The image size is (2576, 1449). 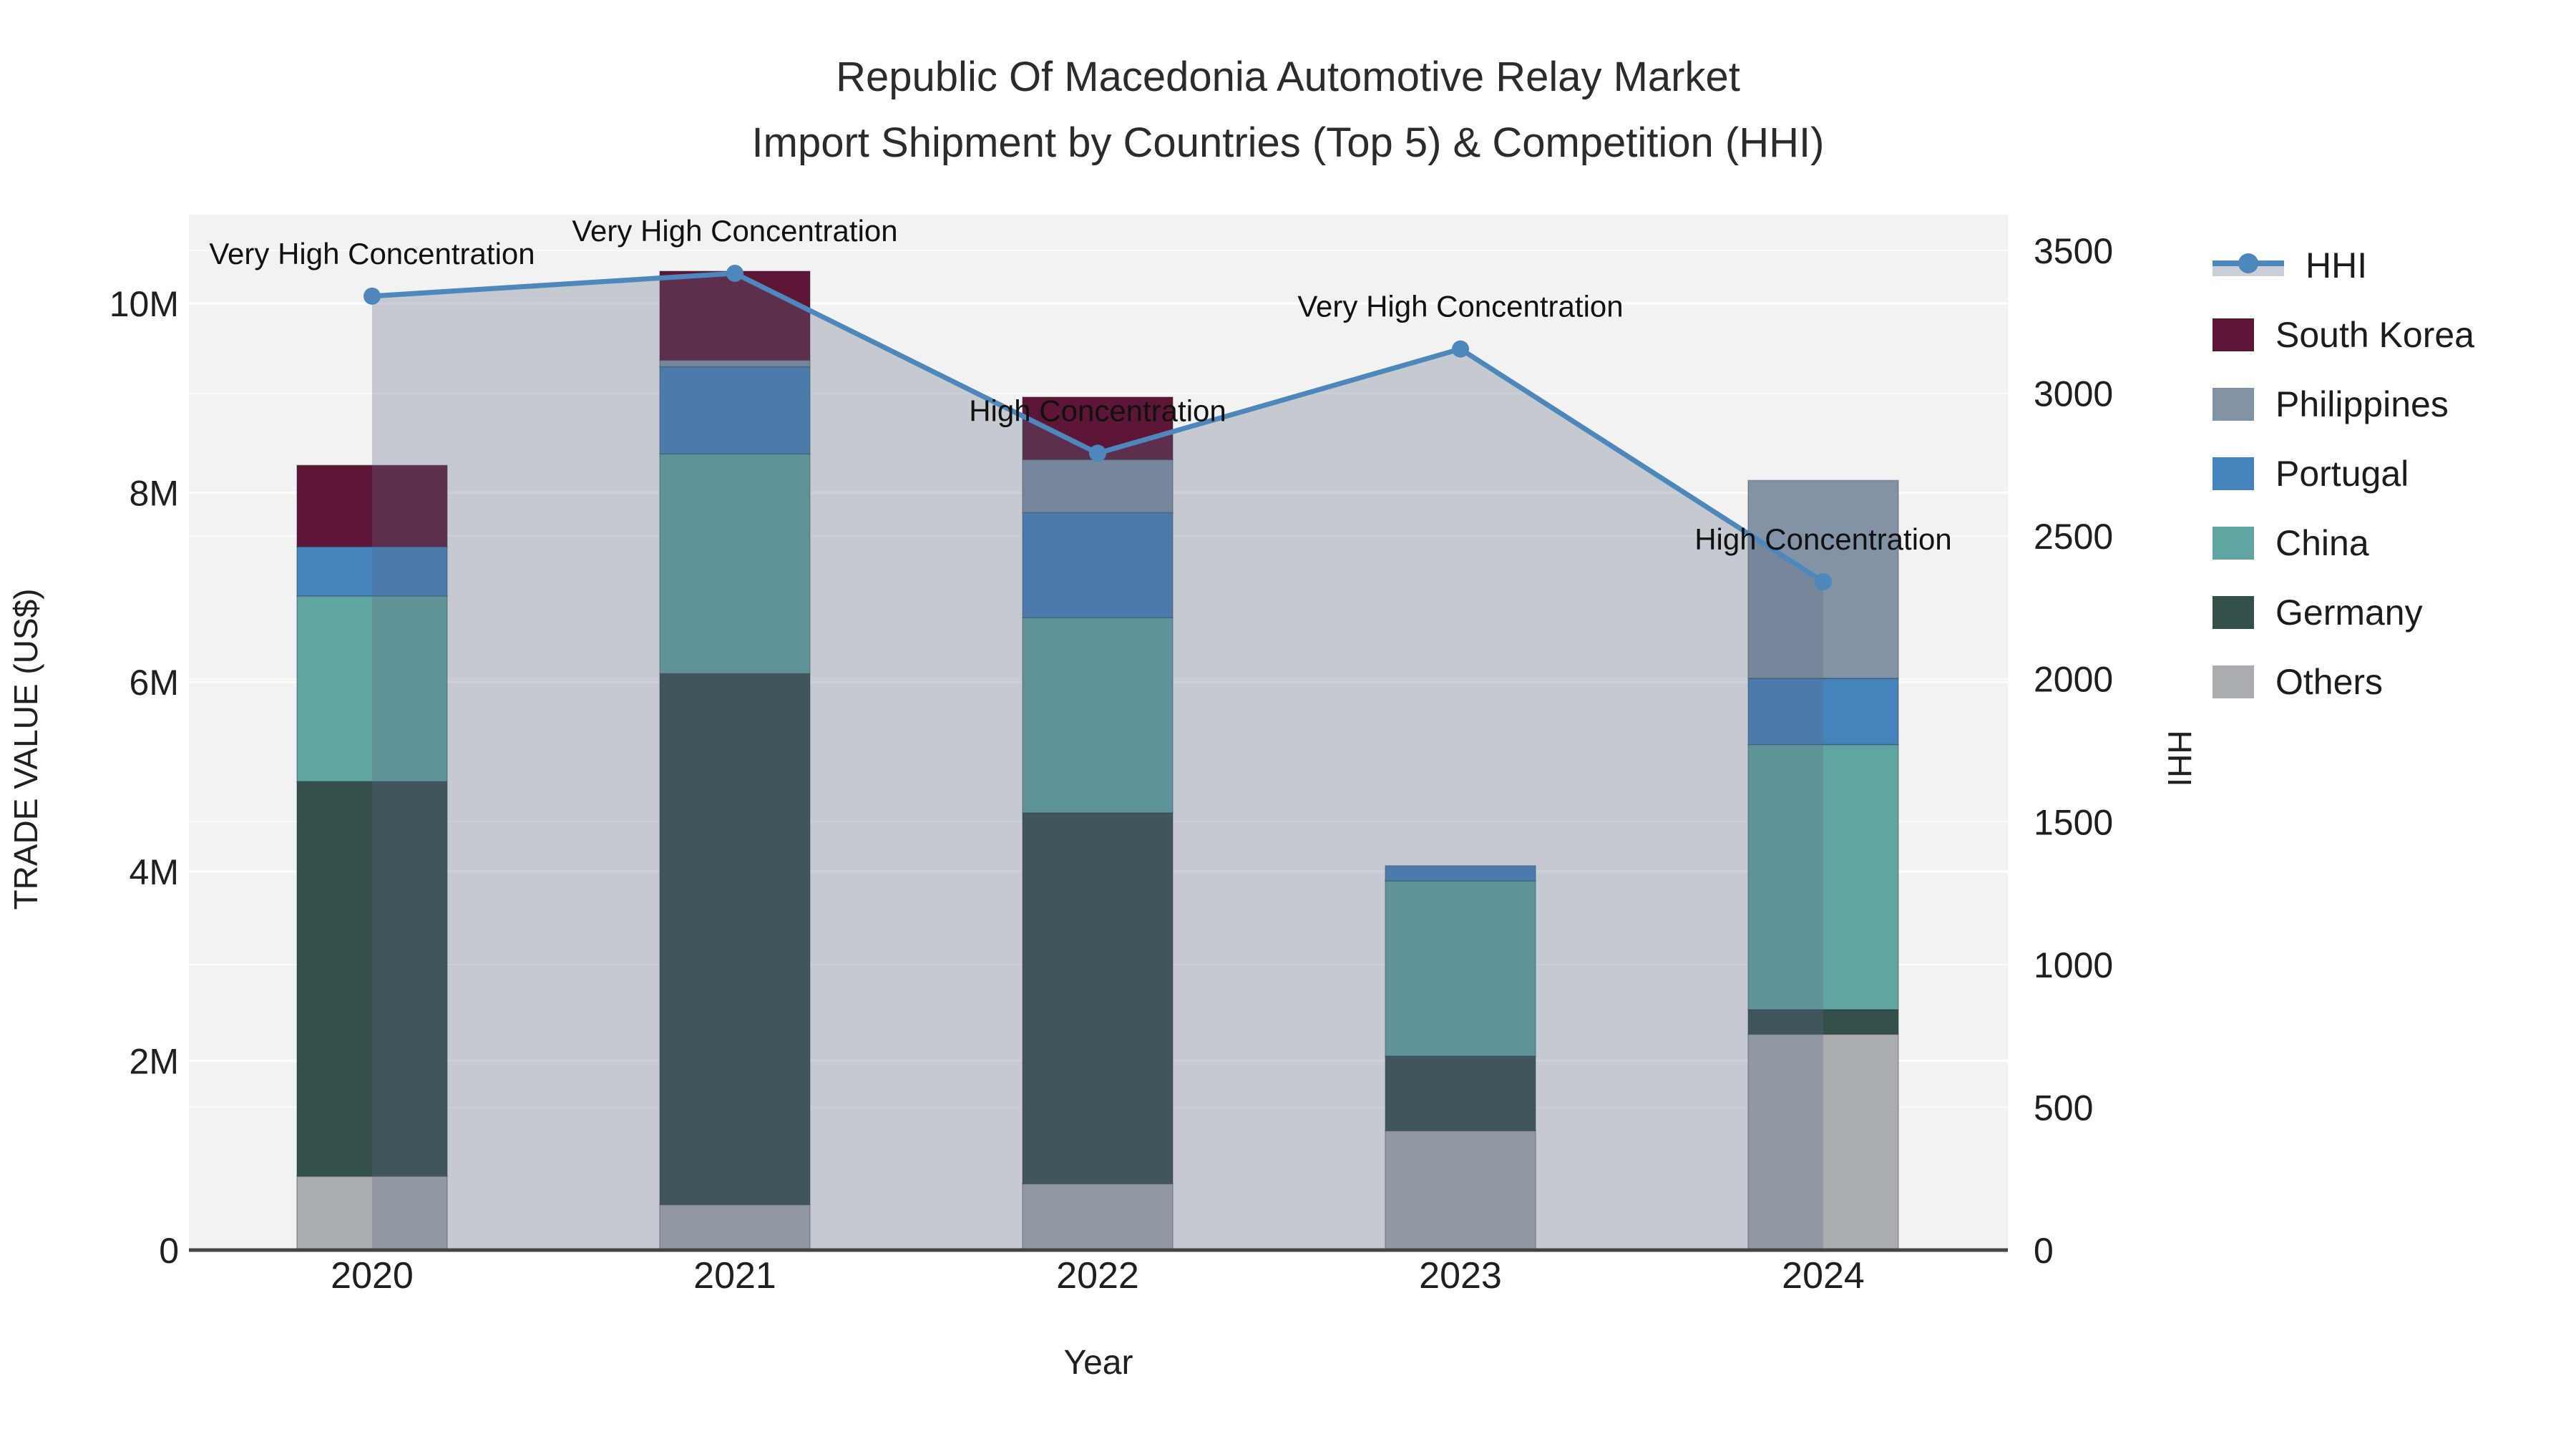 I want to click on x-tick-2020: 2020, so click(x=372, y=1276).